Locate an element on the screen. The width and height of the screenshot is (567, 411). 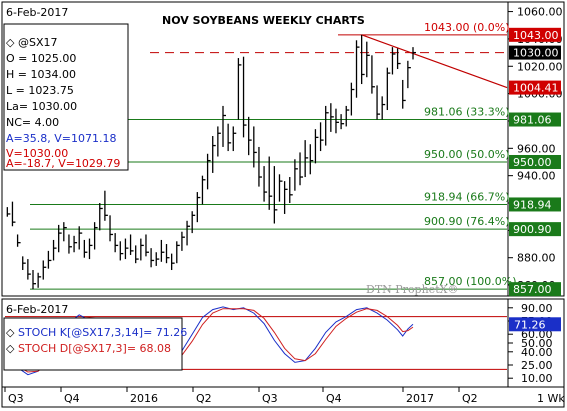
time-axis-label: 2016 is located at coordinates (144, 398).